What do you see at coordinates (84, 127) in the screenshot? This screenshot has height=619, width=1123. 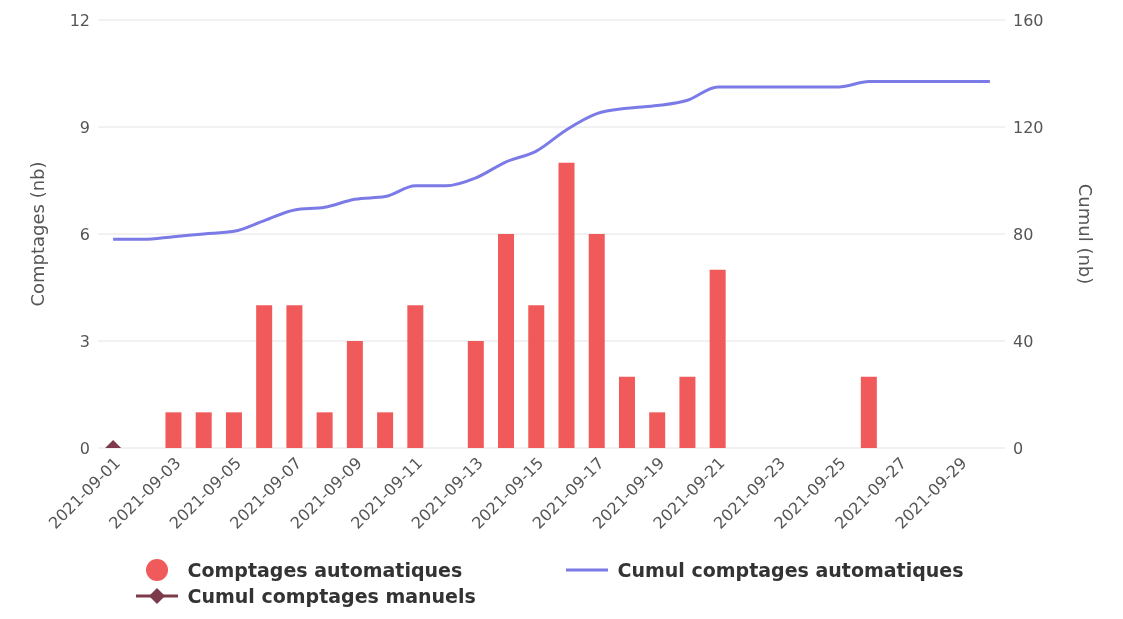 I see `y-tick-label: 9` at bounding box center [84, 127].